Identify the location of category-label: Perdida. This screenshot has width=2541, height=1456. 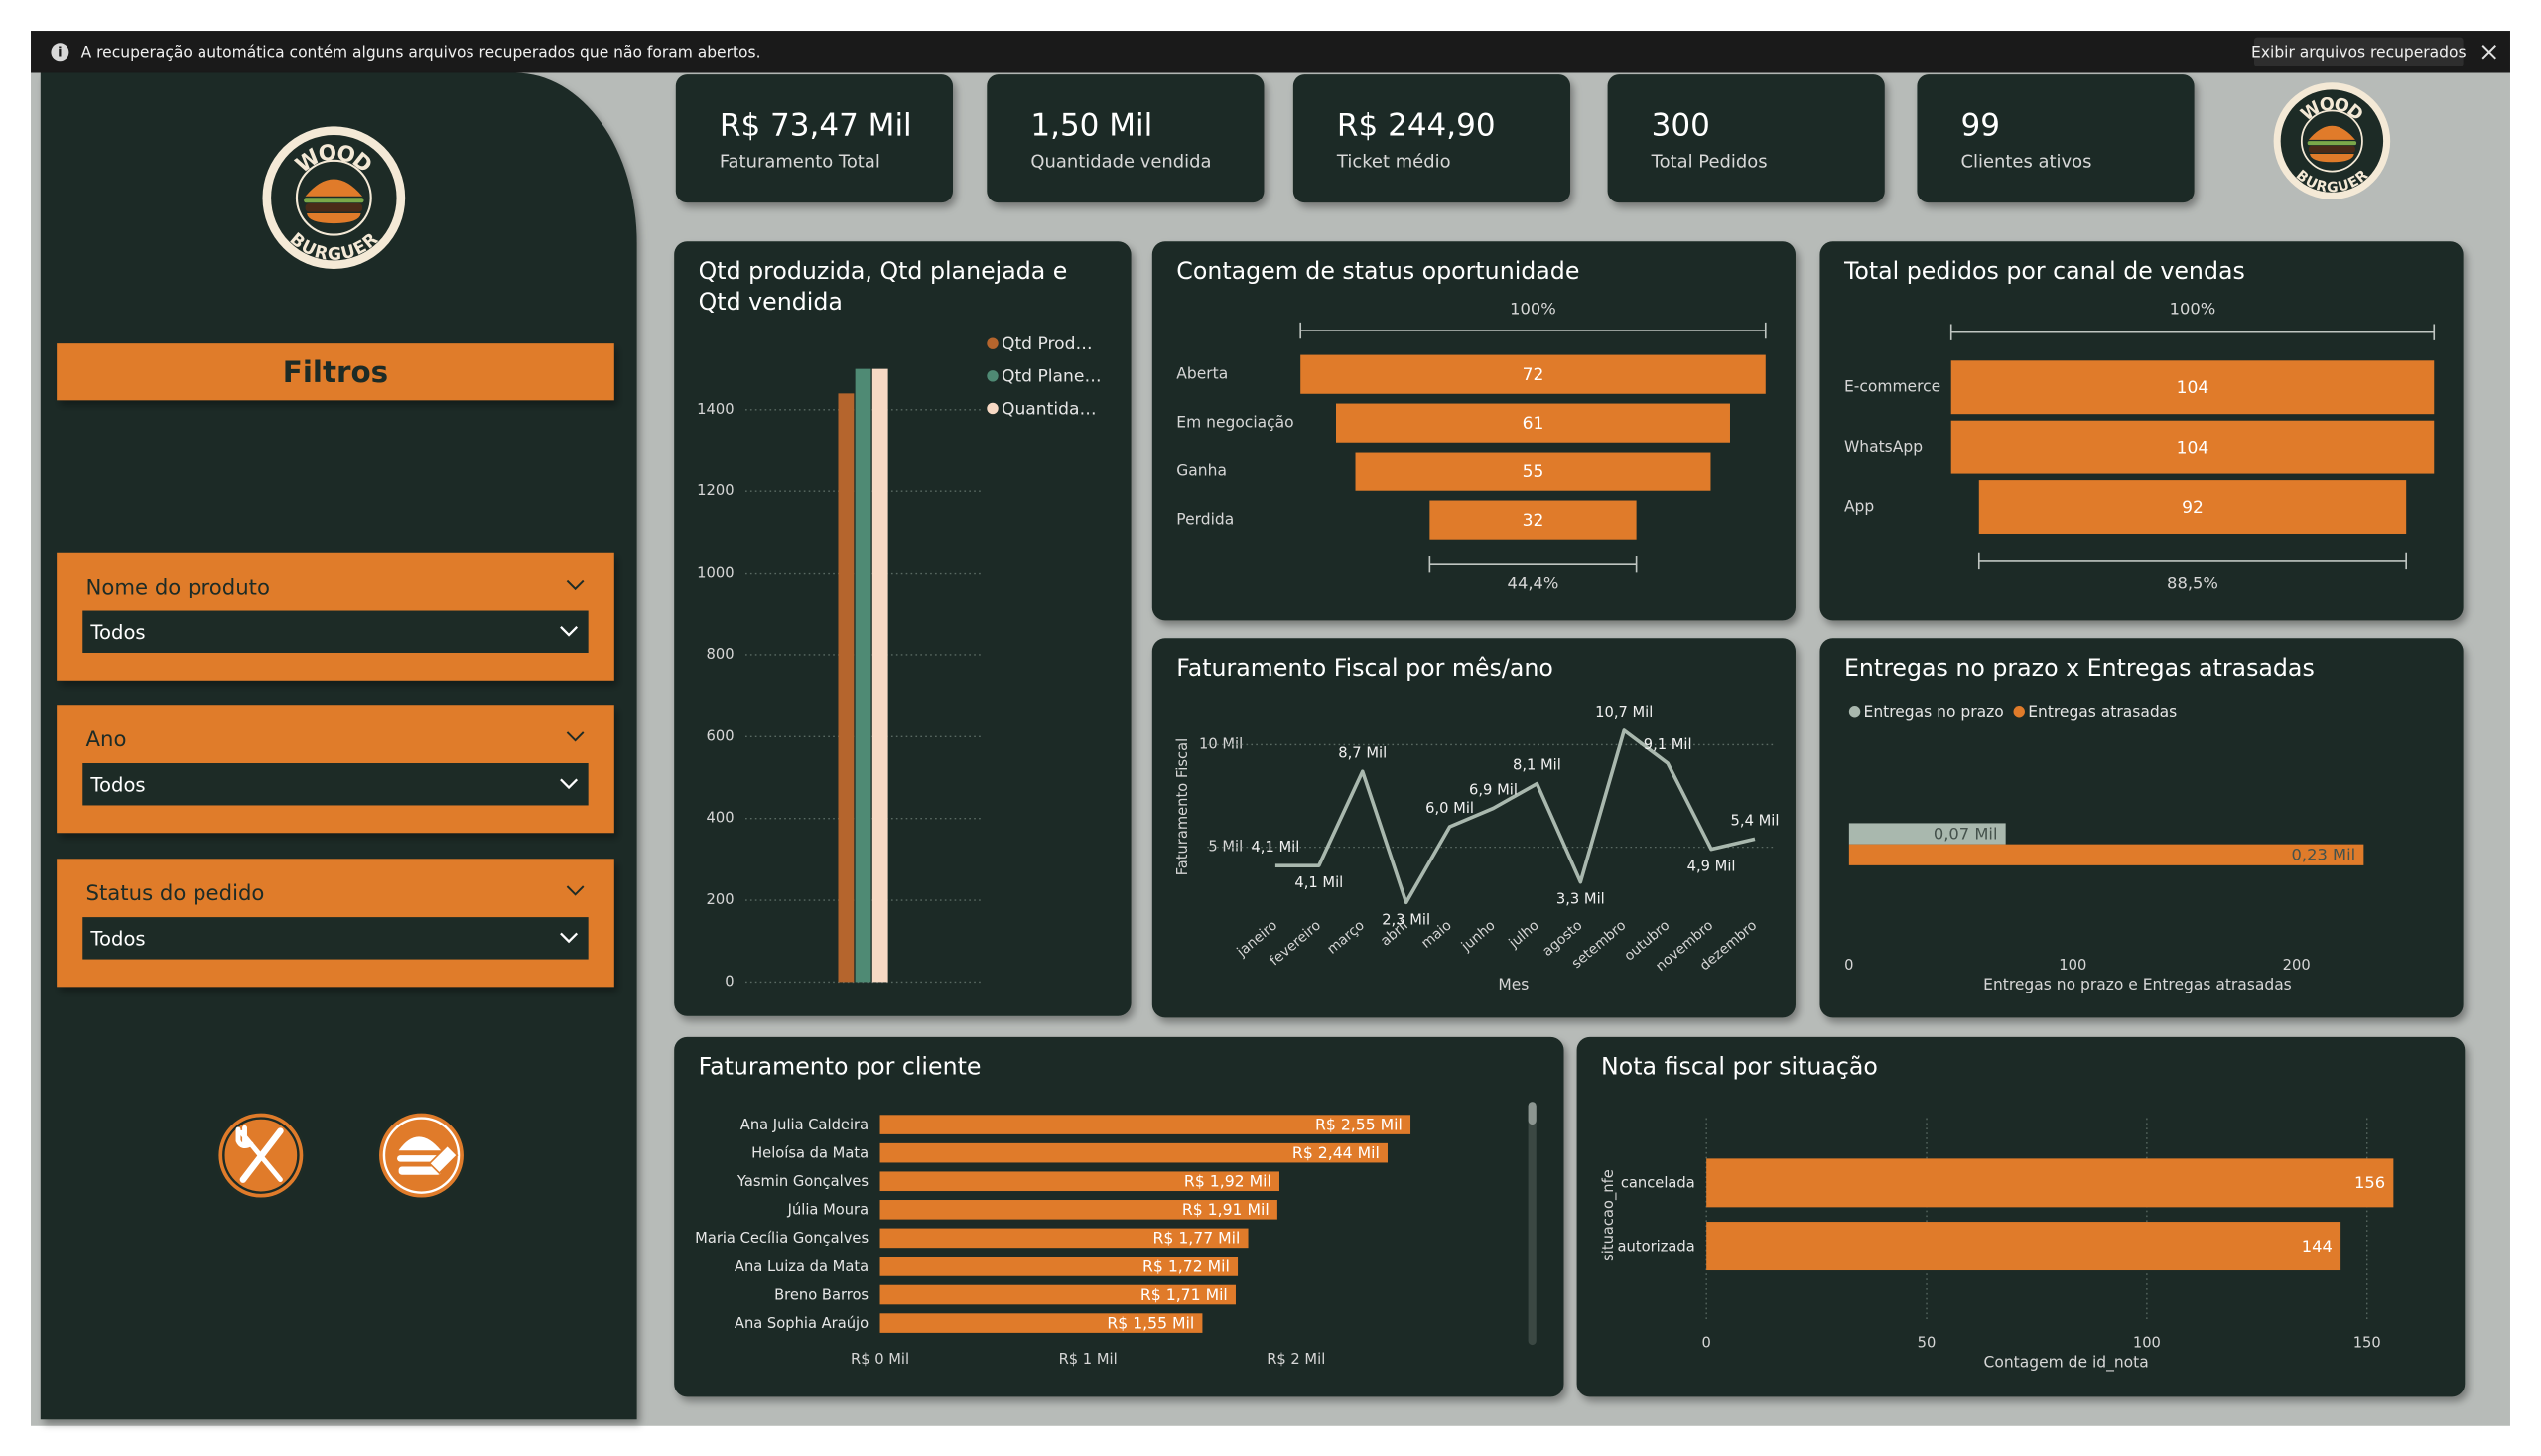
(1205, 520).